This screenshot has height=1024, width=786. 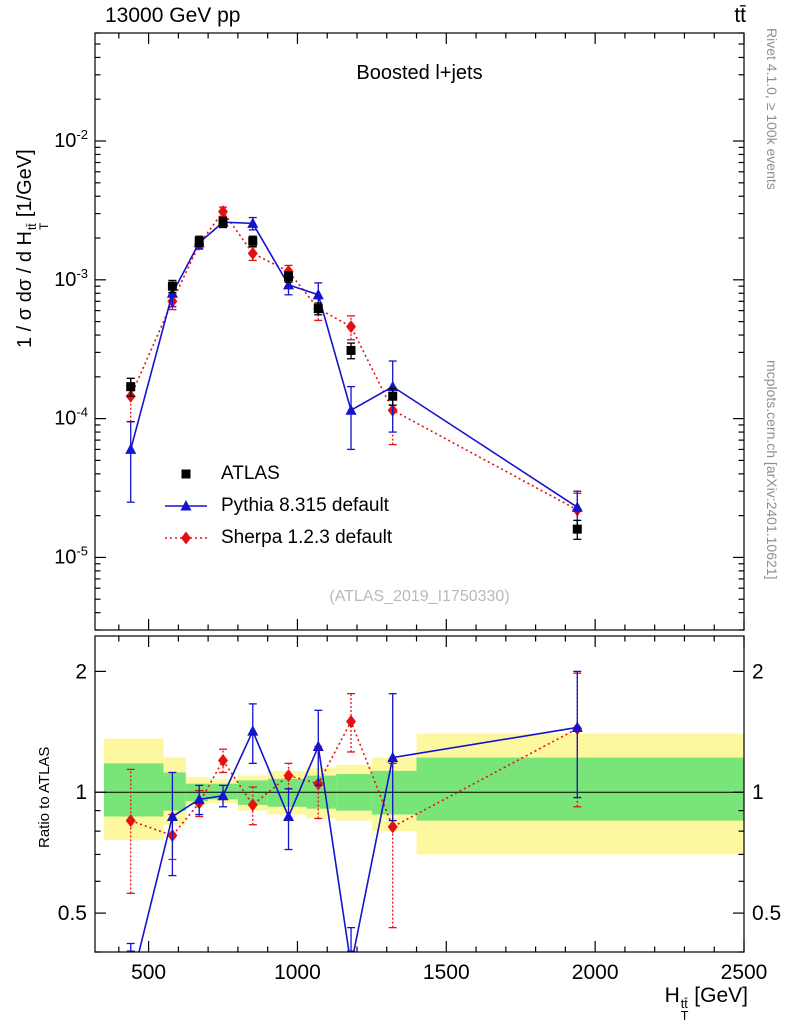 What do you see at coordinates (25, 289) in the screenshot?
I see `y-axis-label-prefix: 1 / σ dσ / d H` at bounding box center [25, 289].